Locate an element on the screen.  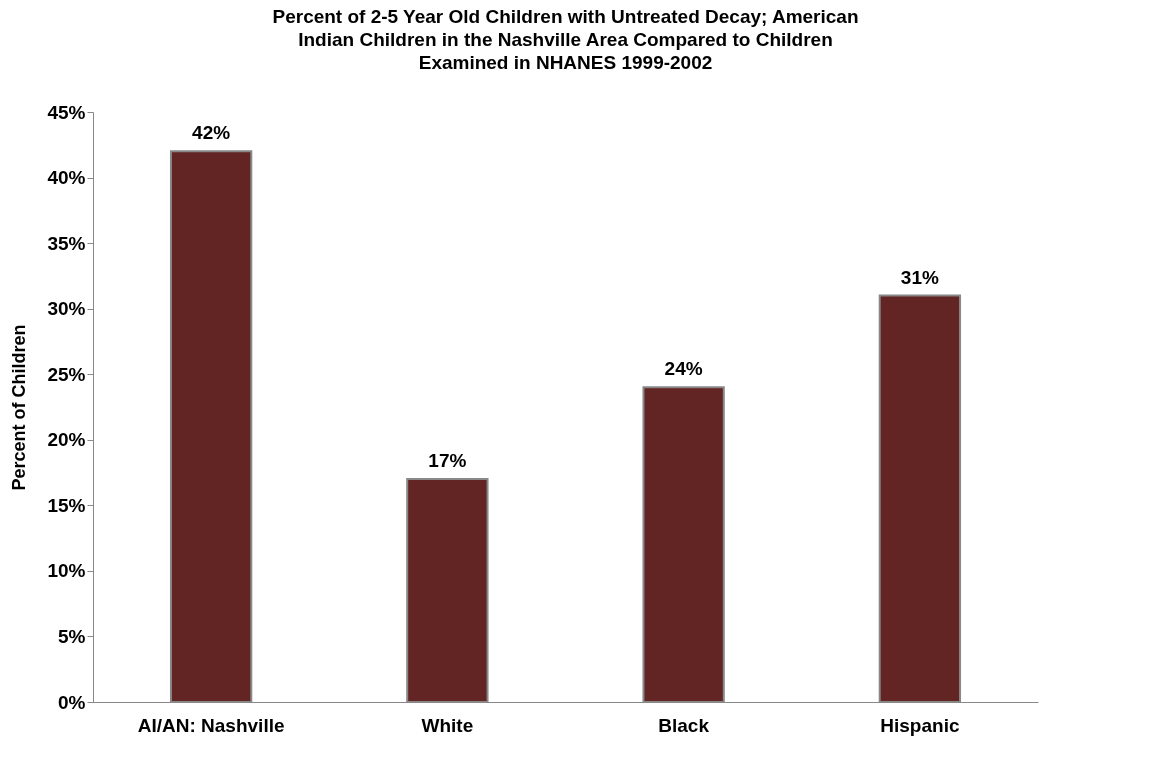
y-axis-title: Percent of Children is located at coordinates (19, 407).